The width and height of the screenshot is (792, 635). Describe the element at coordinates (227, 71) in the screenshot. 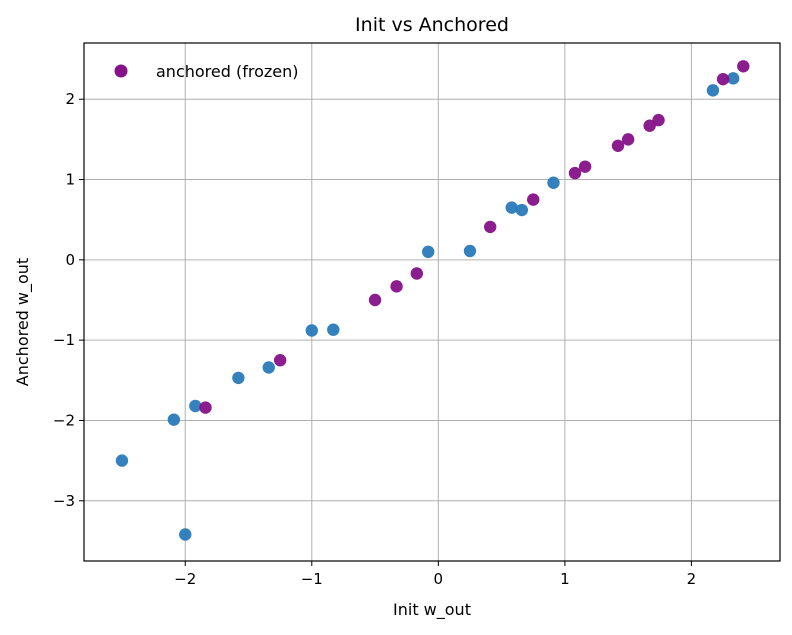

I see `legend-label: anchored (frozen)` at that location.